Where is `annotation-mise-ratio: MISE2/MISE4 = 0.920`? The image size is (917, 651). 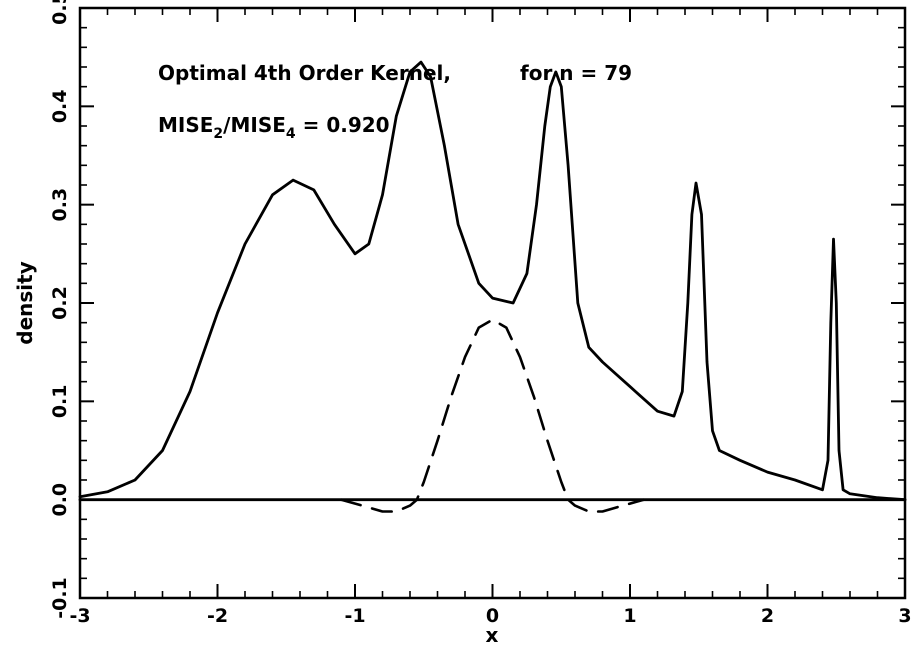
annotation-mise-ratio: MISE2/MISE4 = 0.920 is located at coordinates (274, 127).